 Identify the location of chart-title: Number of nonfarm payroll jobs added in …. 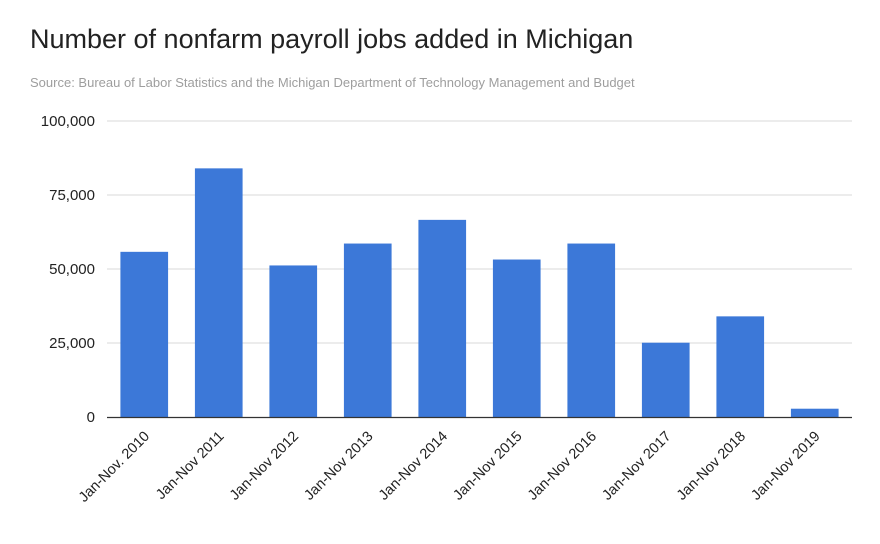
(332, 39).